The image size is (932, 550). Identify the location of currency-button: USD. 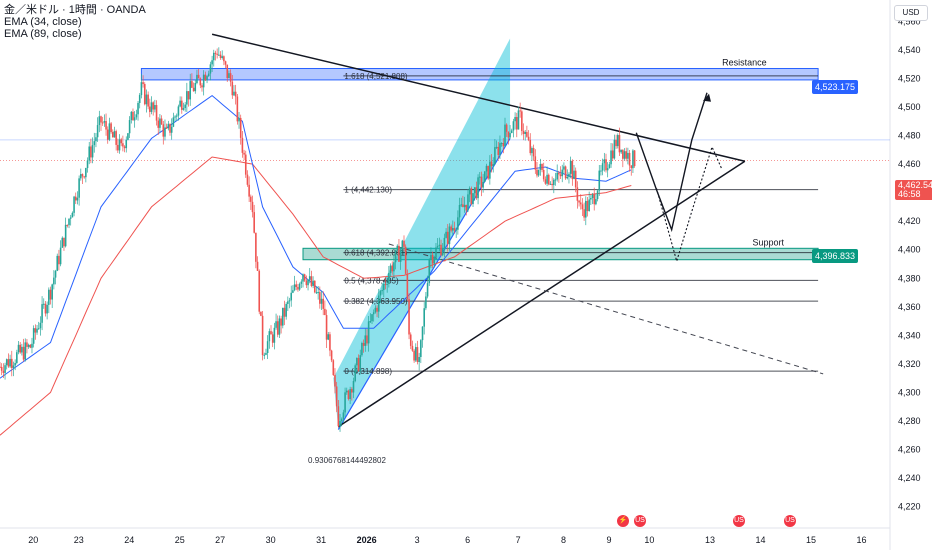
(911, 13).